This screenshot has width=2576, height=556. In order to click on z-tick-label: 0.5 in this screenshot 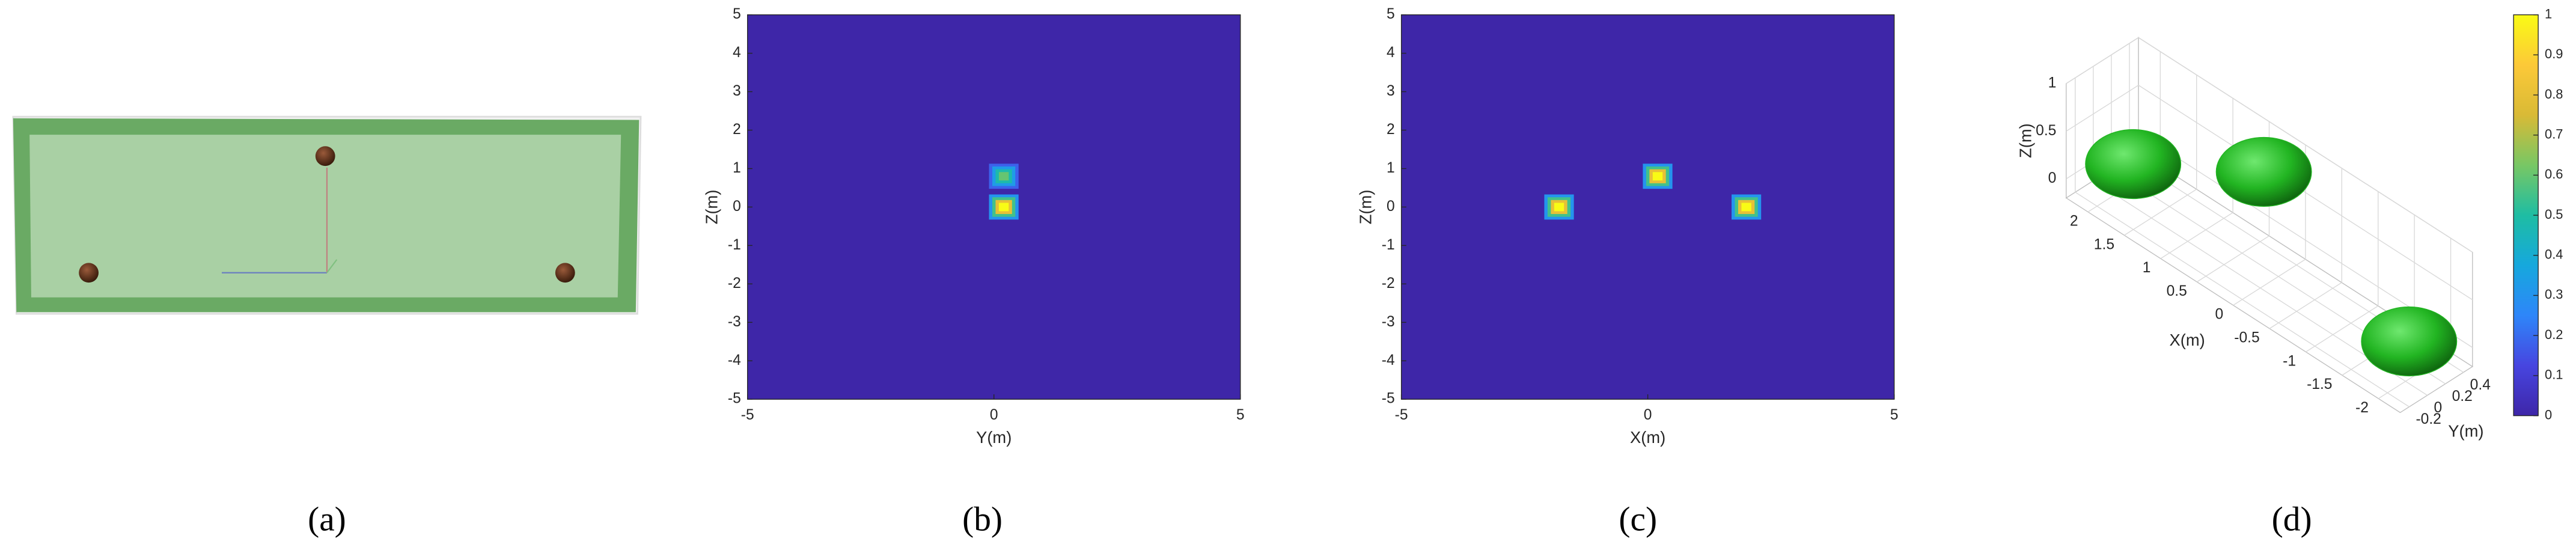, I will do `click(2046, 131)`.